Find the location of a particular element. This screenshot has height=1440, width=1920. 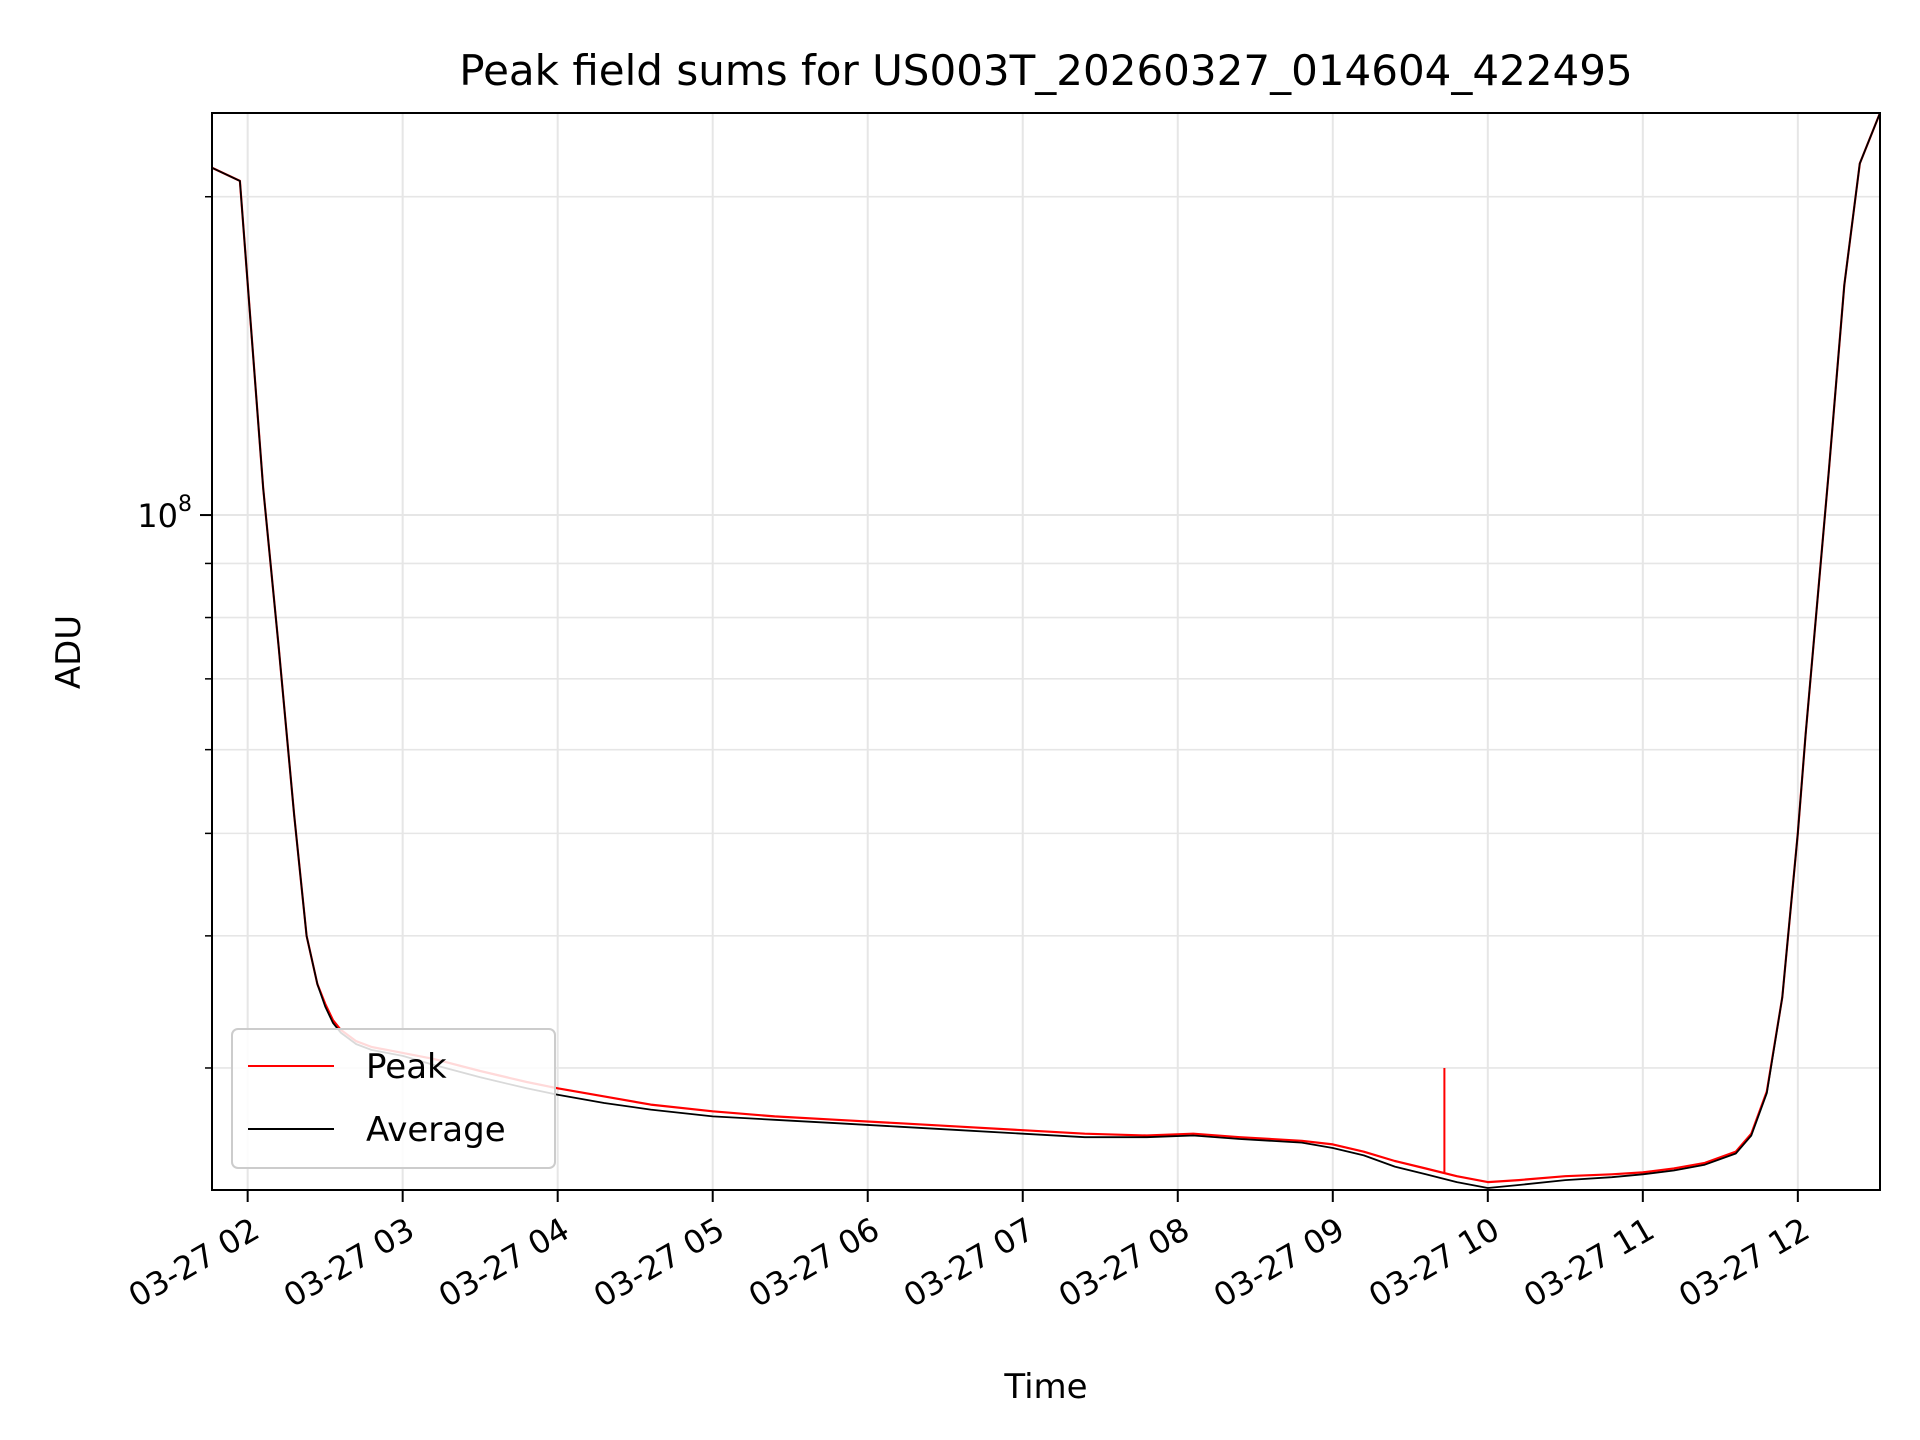

x-axis-label: Time is located at coordinates (1045, 1387).